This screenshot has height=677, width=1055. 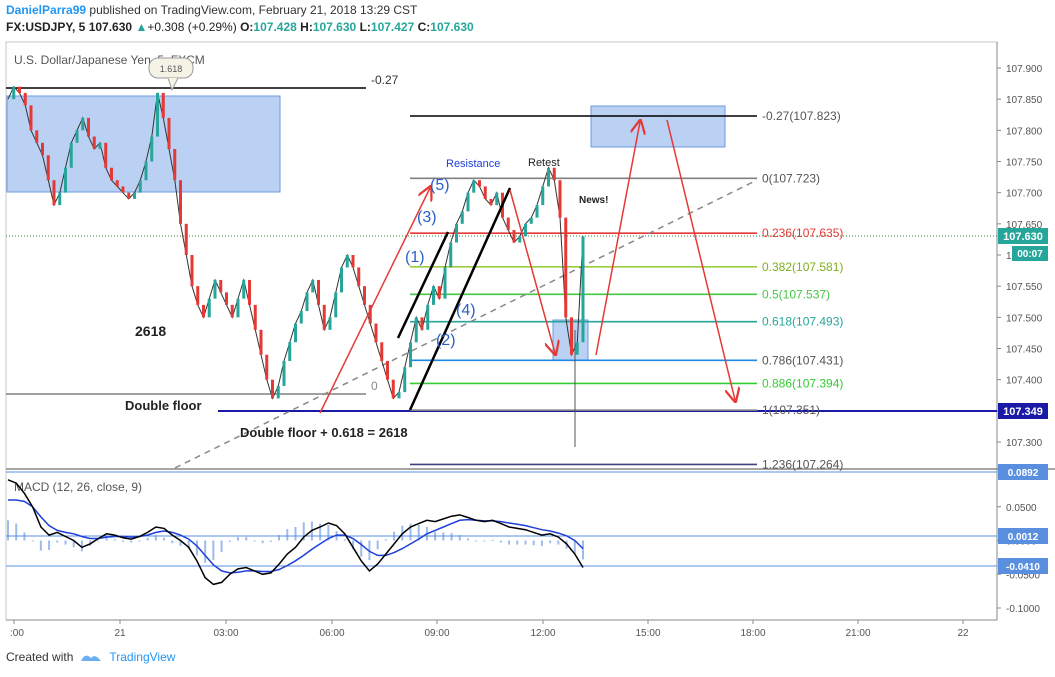 I want to click on channel-line-right, so click(x=460, y=299).